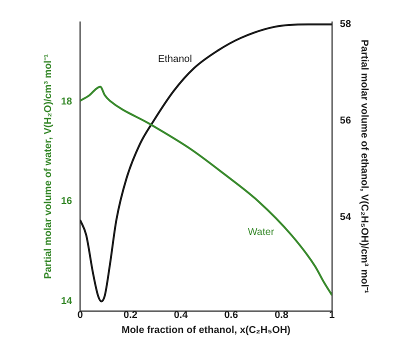 The image size is (402, 348). I want to click on x-tick-label: 0.8, so click(281, 315).